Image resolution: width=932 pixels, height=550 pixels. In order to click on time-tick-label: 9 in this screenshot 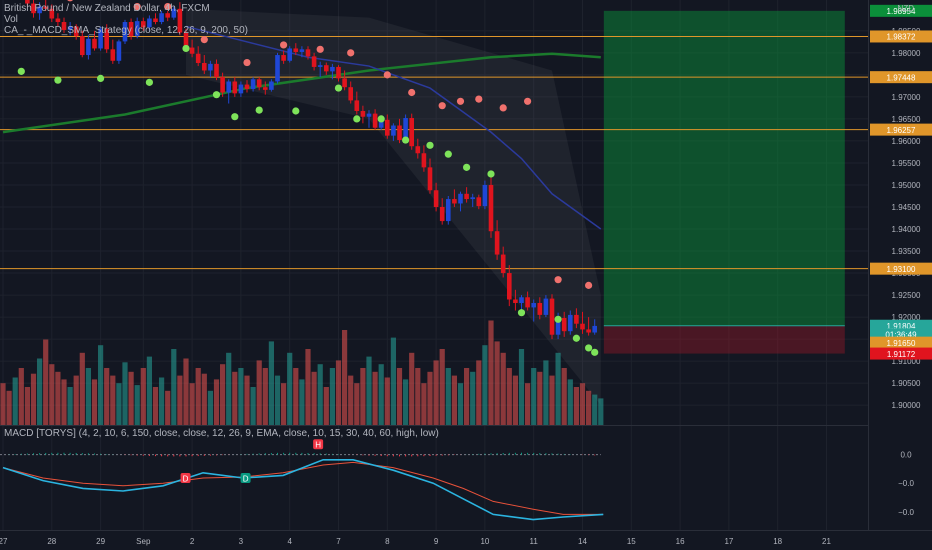, I will do `click(436, 541)`.